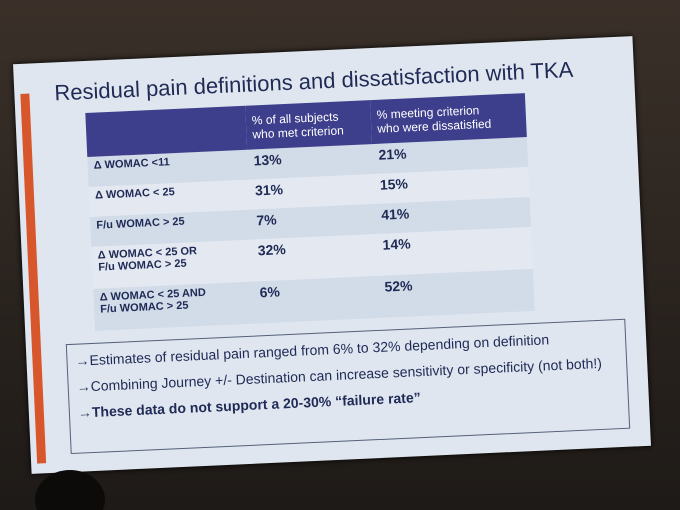 Image resolution: width=680 pixels, height=510 pixels. I want to click on row-label: Δ WOMAC < 25 OR F/u WOMAC > 25, so click(172, 264).